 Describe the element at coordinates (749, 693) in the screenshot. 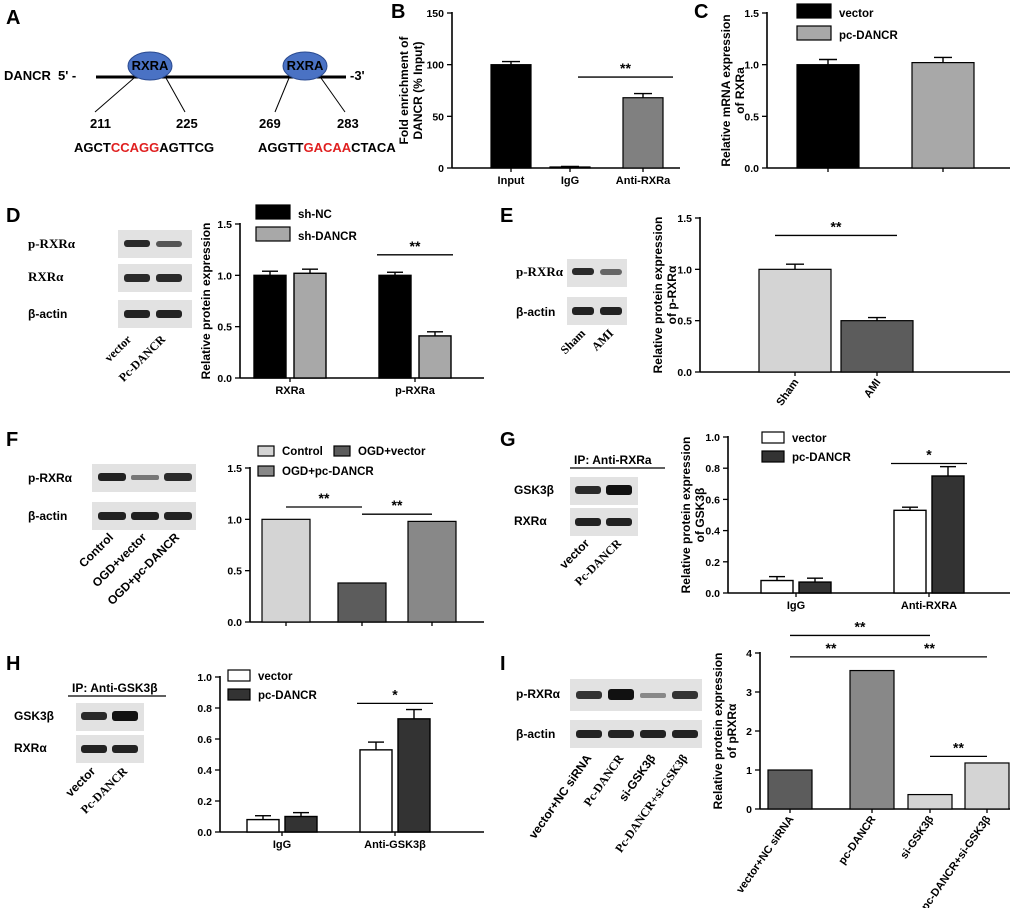

I see `y-tick-label: 3` at that location.